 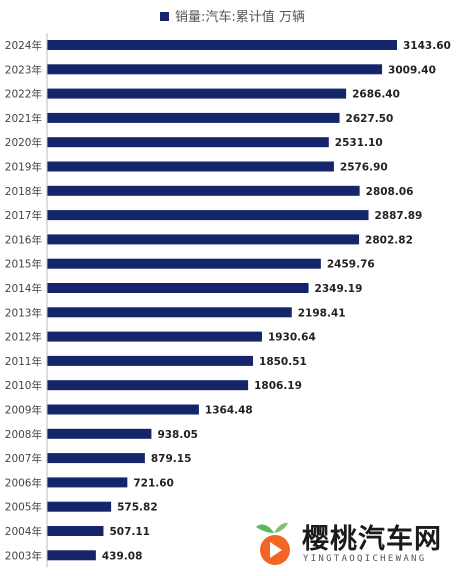 I want to click on y-tick-label: 2005年, so click(x=23, y=507).